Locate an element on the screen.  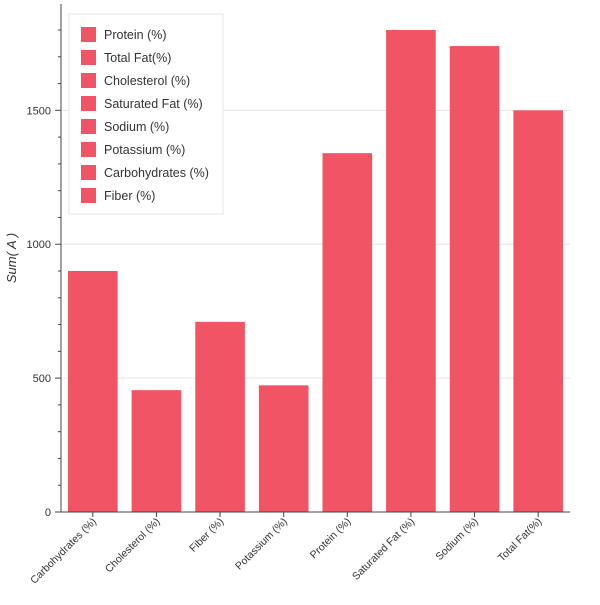
x-tick-label: Carbohydrates (%) is located at coordinates (63, 551).